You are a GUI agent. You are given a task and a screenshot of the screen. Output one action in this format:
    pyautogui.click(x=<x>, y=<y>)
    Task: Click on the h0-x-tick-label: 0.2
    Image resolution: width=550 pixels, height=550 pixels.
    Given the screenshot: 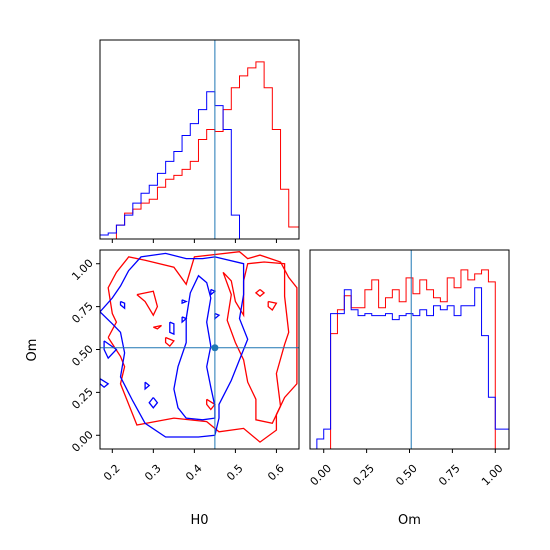 What is the action you would take?
    pyautogui.click(x=112, y=473)
    